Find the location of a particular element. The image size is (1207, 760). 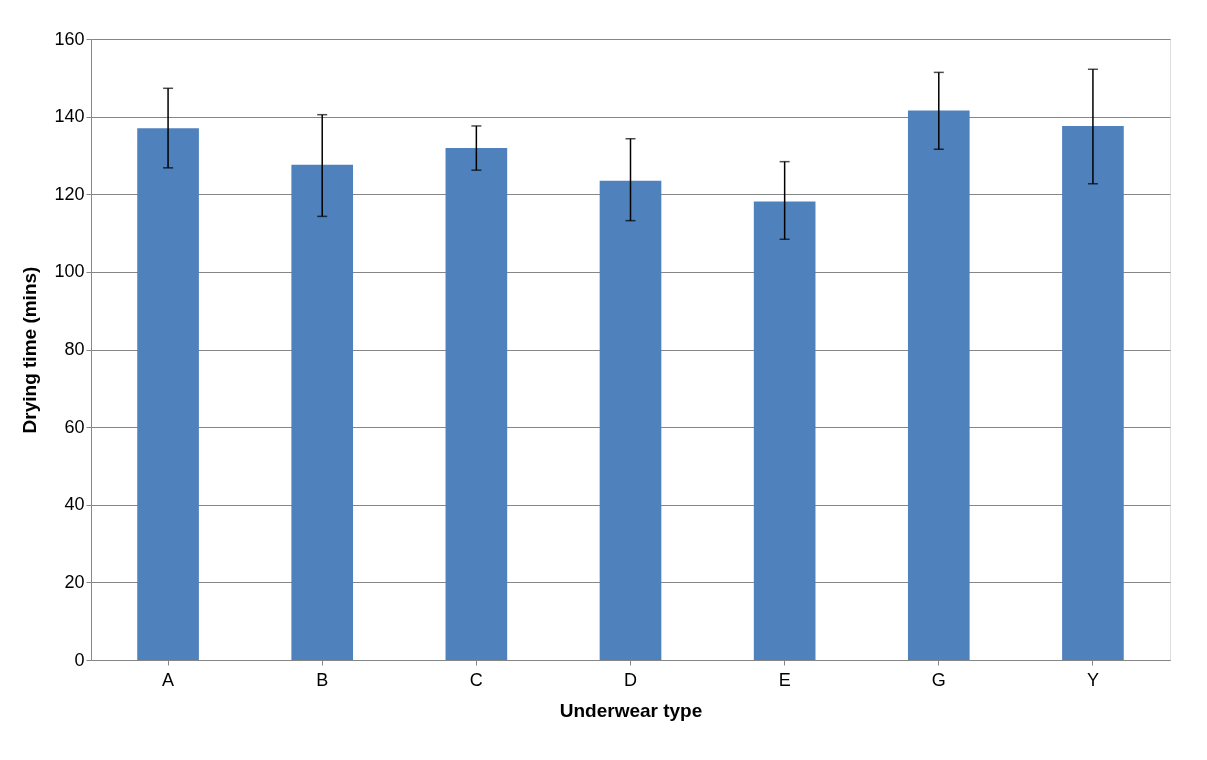

y-tick-label: 120 is located at coordinates (69, 193).